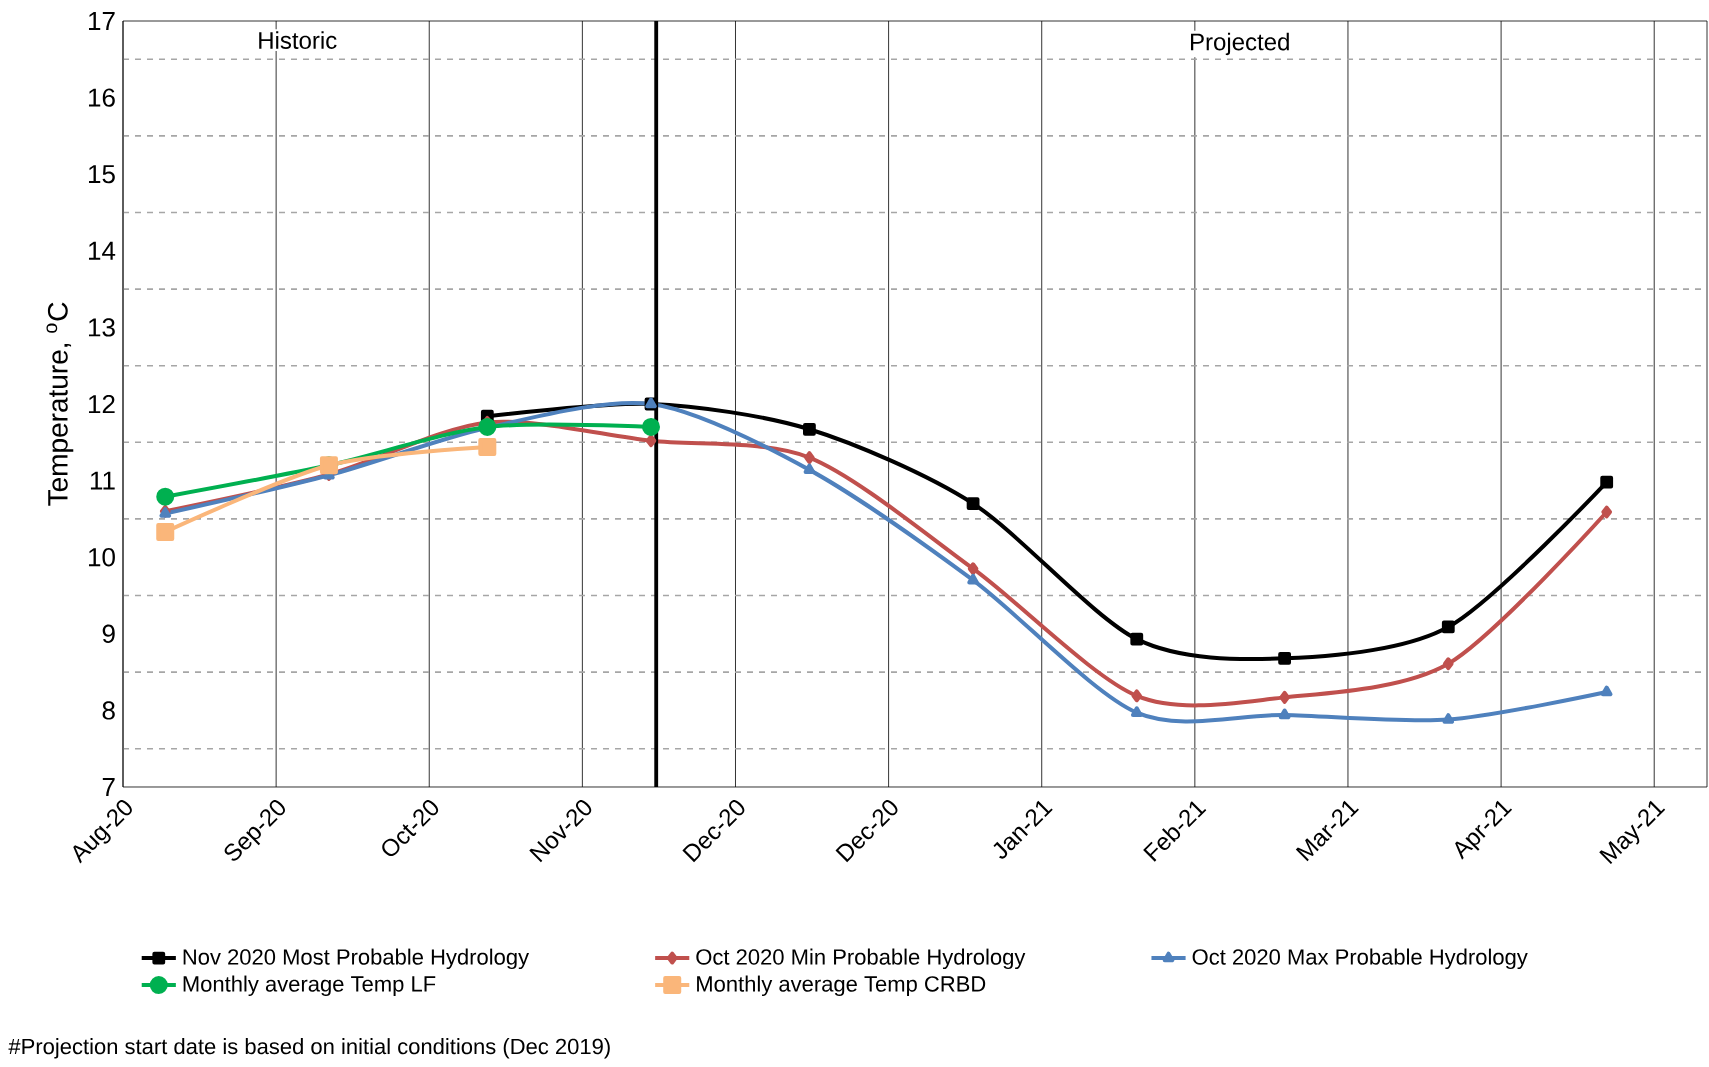 The width and height of the screenshot is (1709, 1067). What do you see at coordinates (356, 959) in the screenshot?
I see `legend-label: Nov 2020 Most Probable Hydrology` at bounding box center [356, 959].